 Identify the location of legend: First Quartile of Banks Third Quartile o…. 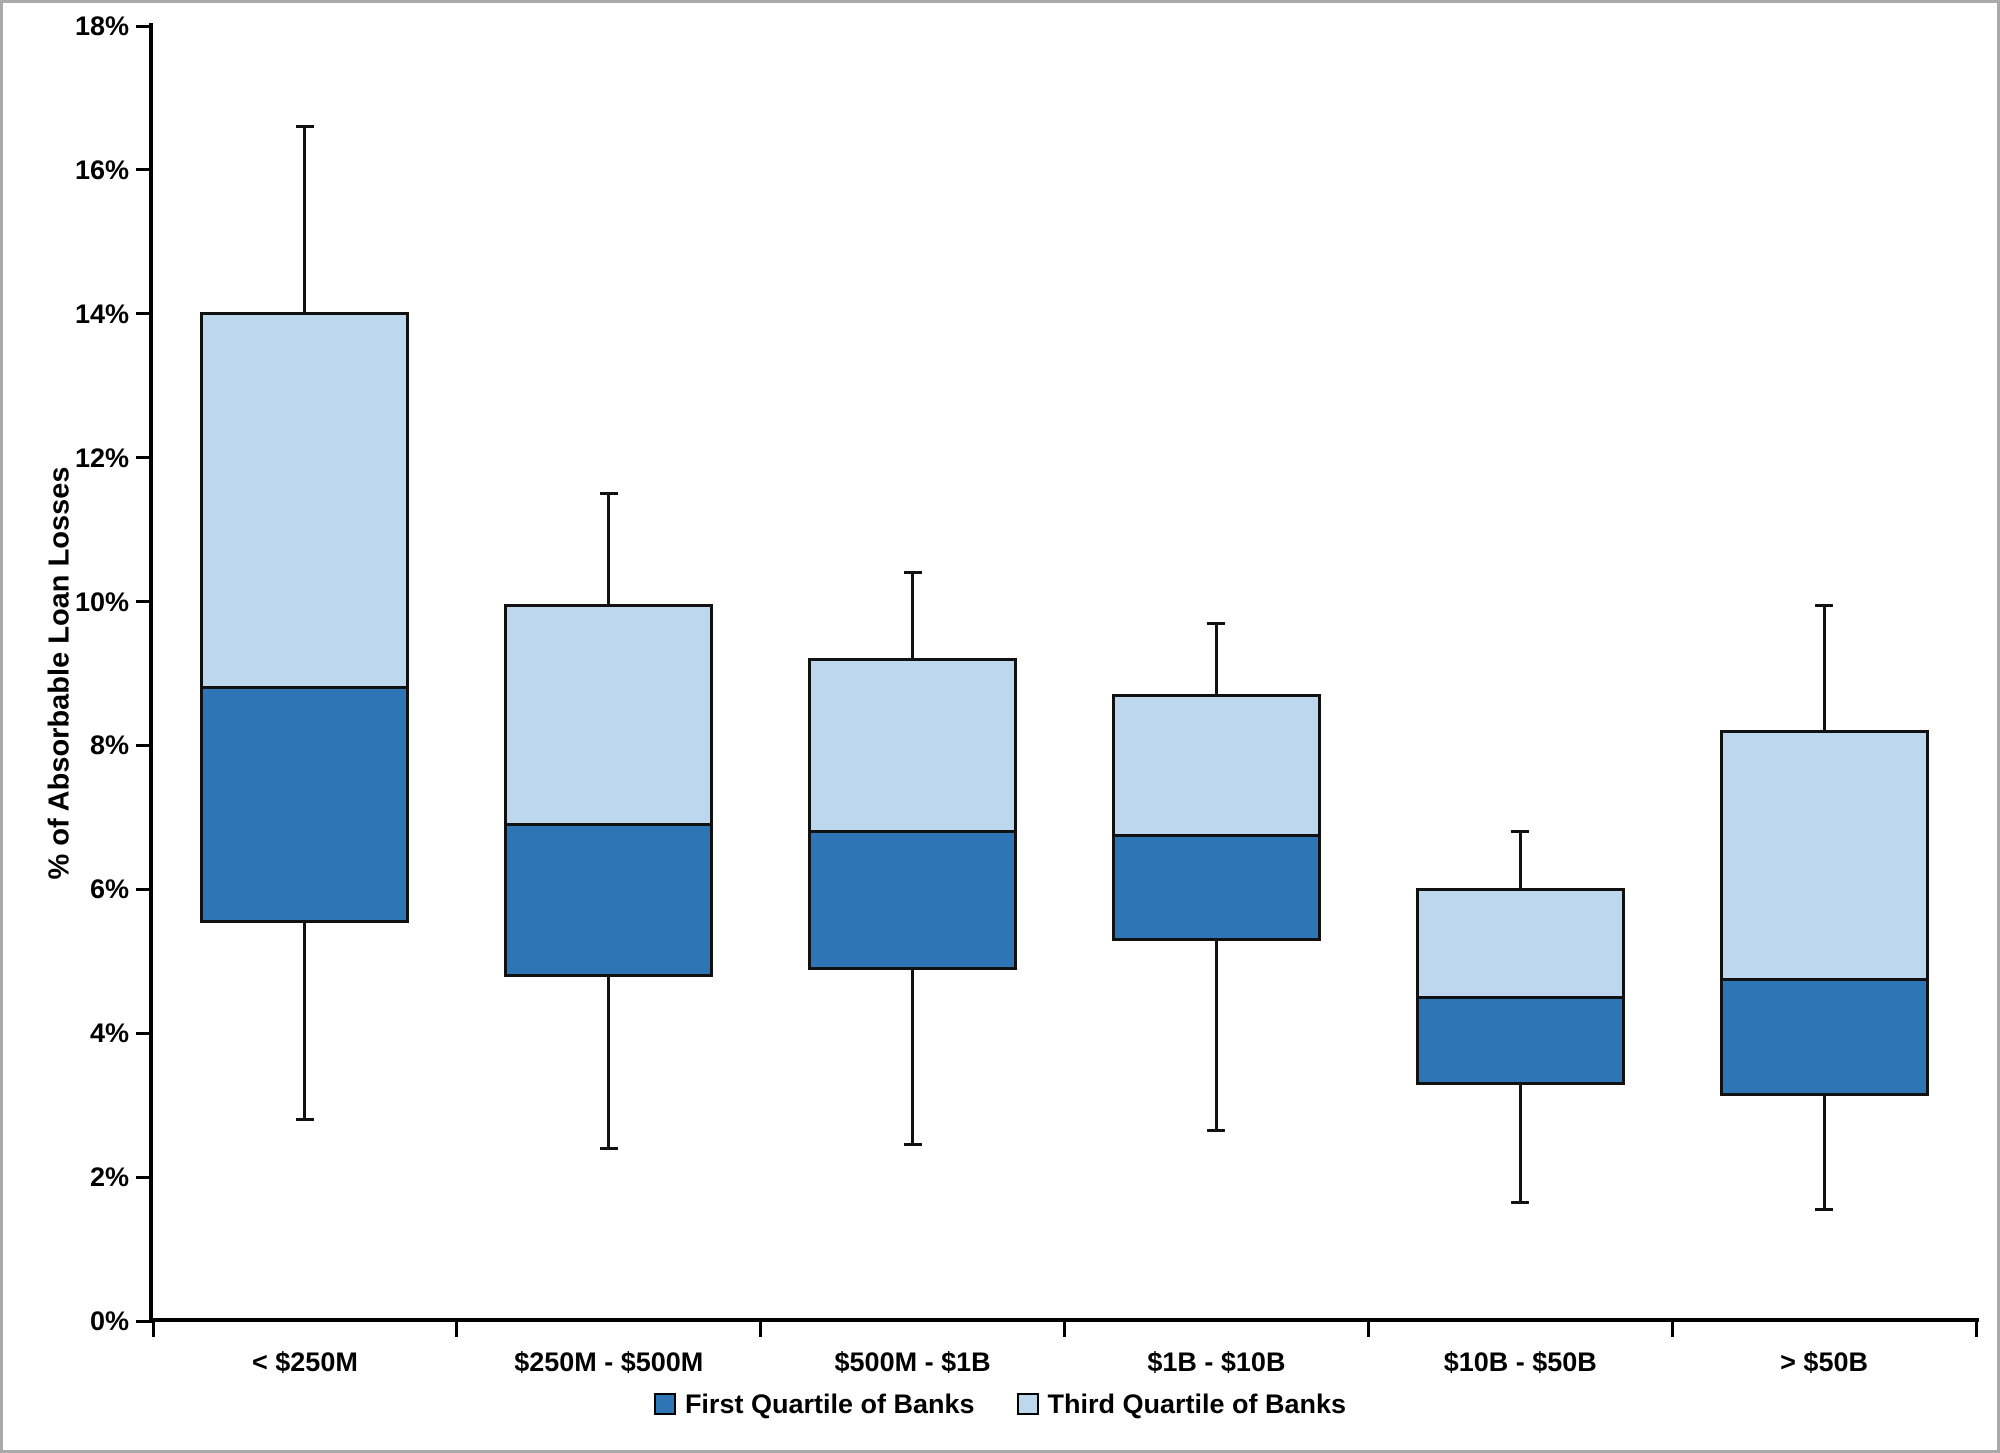
(1000, 1404).